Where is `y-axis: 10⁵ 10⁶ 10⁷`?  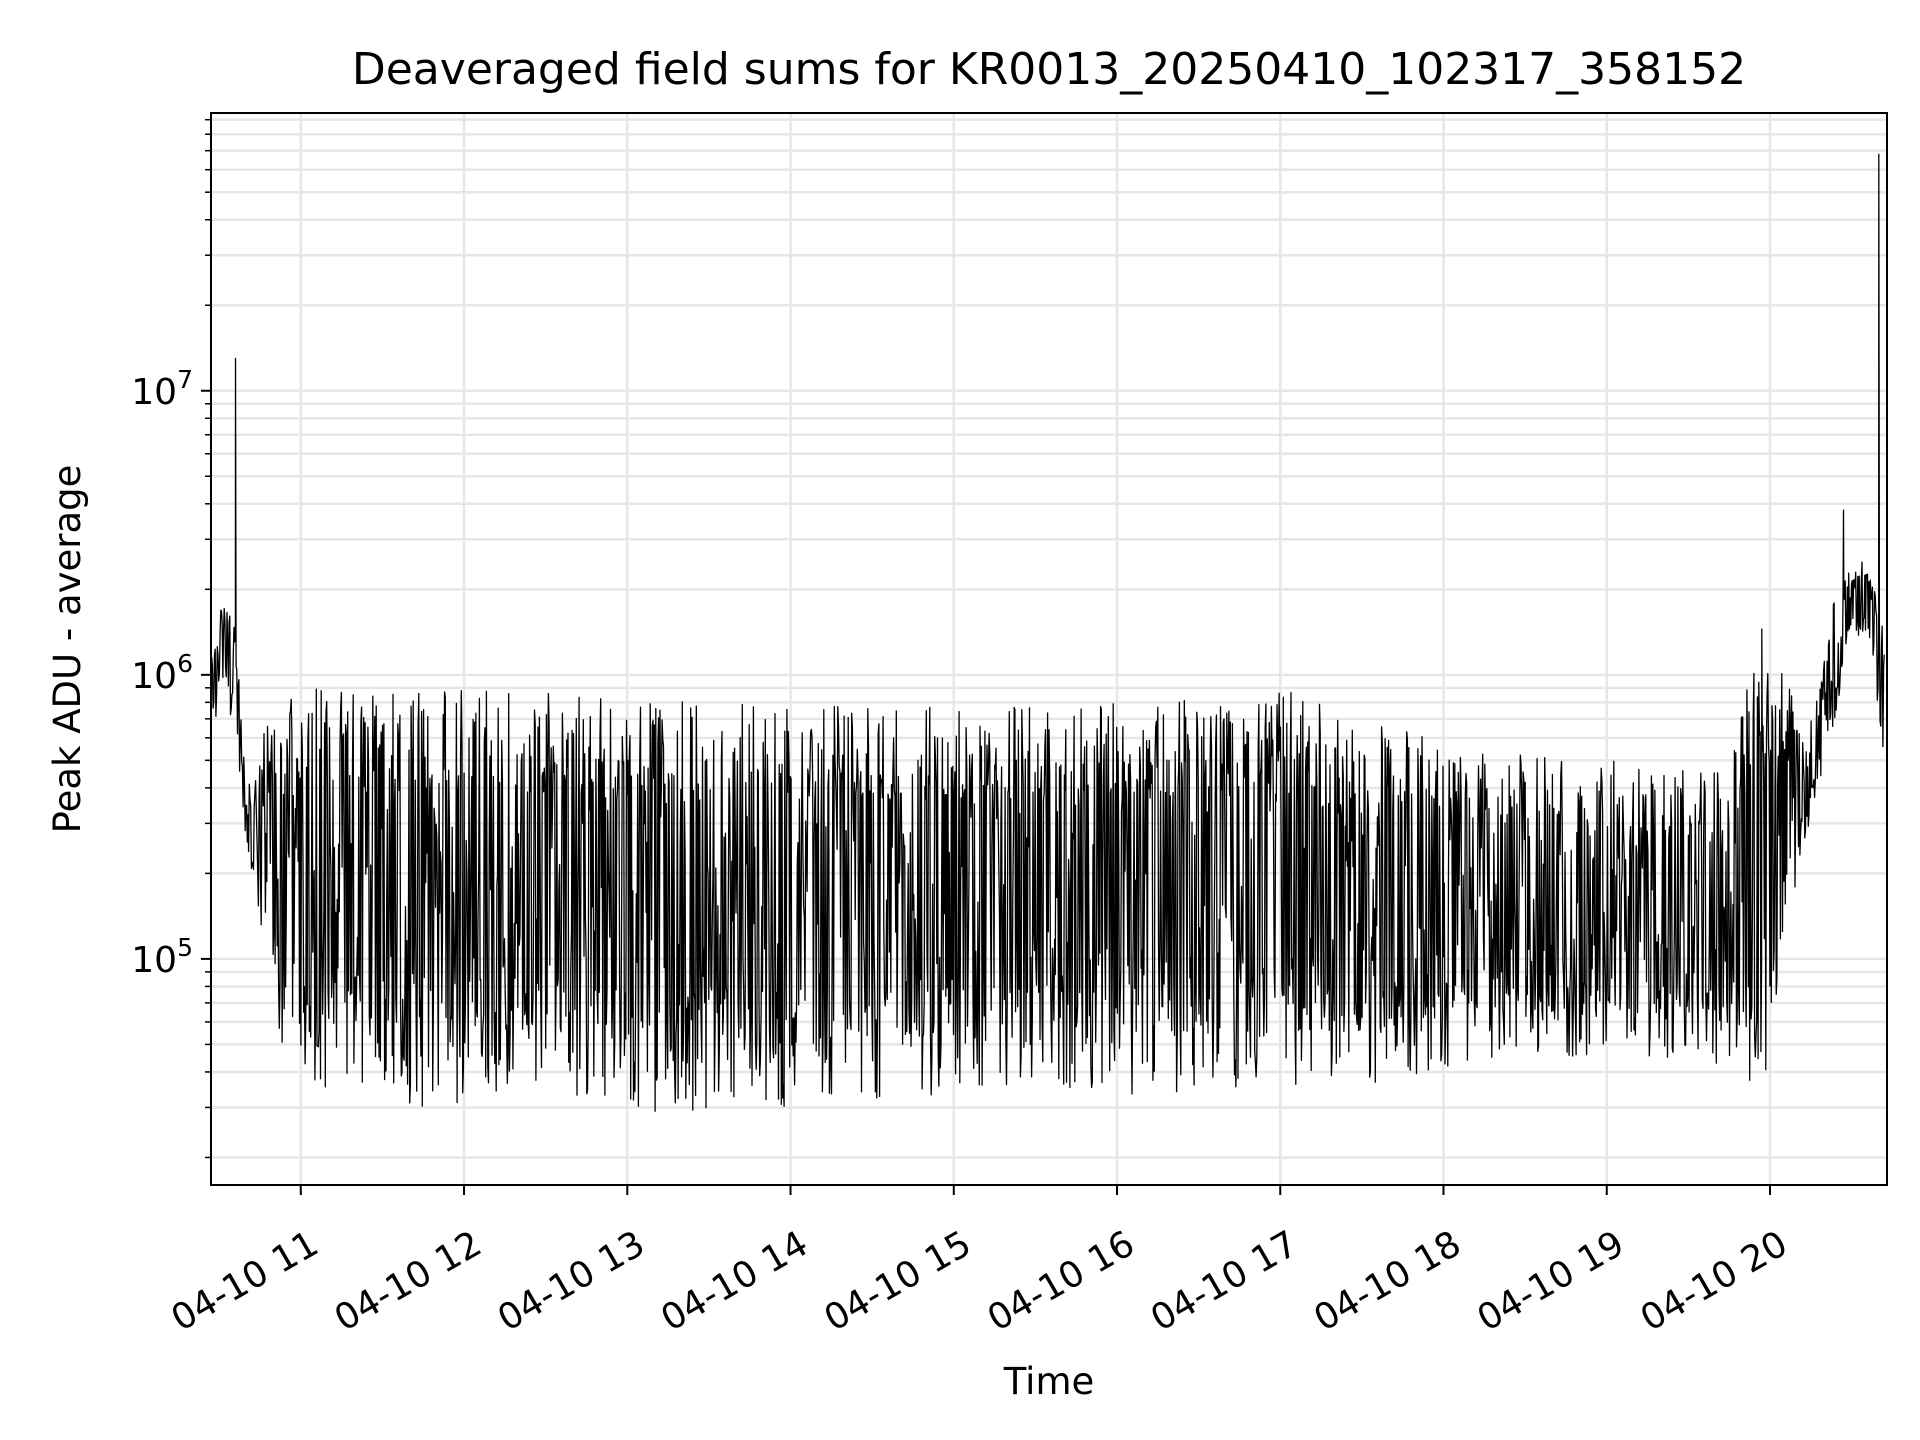
y-axis: 10⁵ 10⁶ 10⁷ is located at coordinates (171, 638).